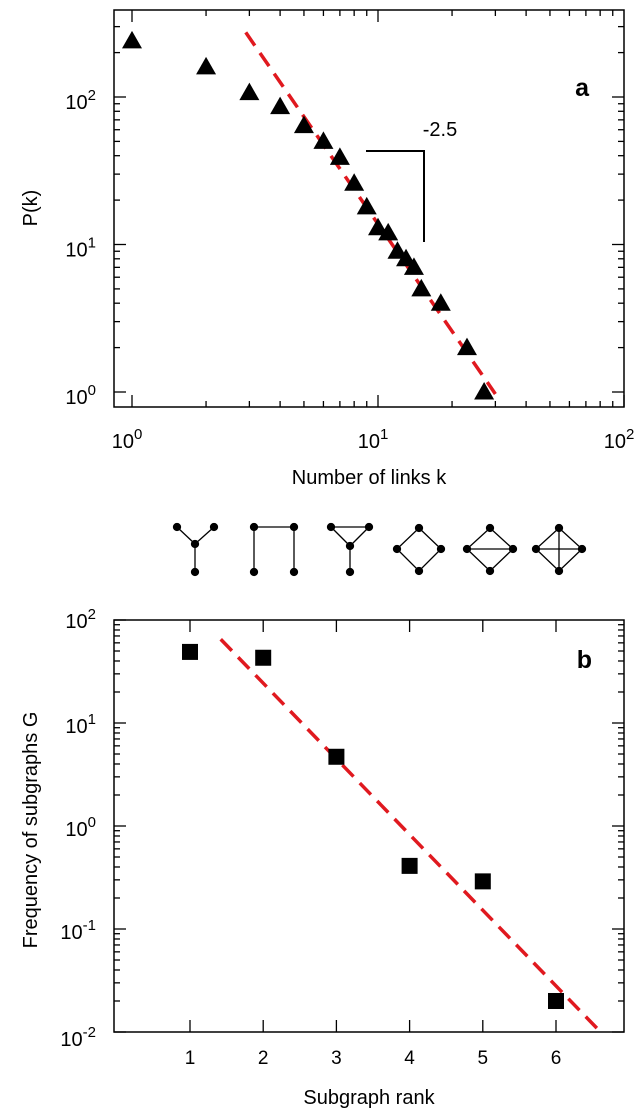 The height and width of the screenshot is (1113, 644). I want to click on diamond-bar-motif-icon, so click(490, 549).